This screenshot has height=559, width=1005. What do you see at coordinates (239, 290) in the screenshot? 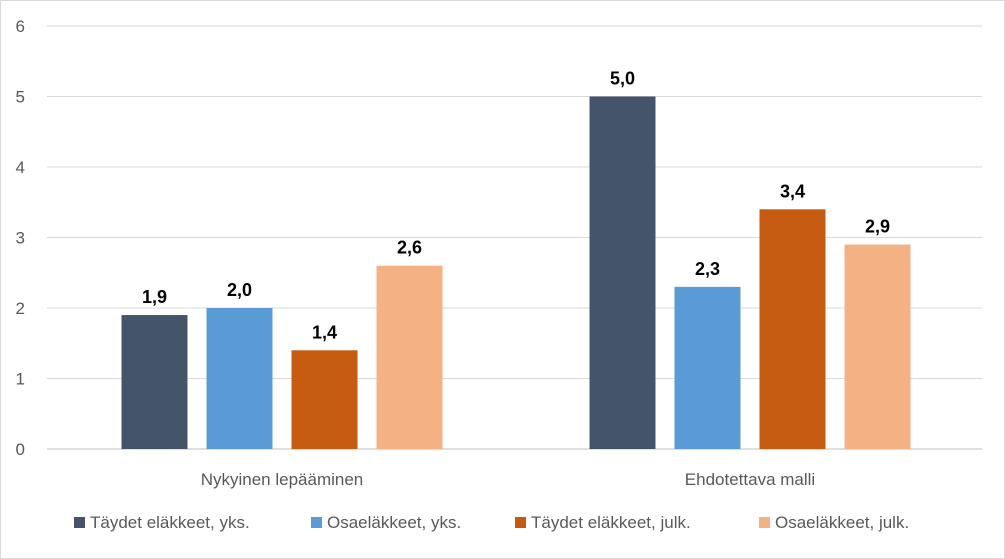
I see `data-label: 2,0` at bounding box center [239, 290].